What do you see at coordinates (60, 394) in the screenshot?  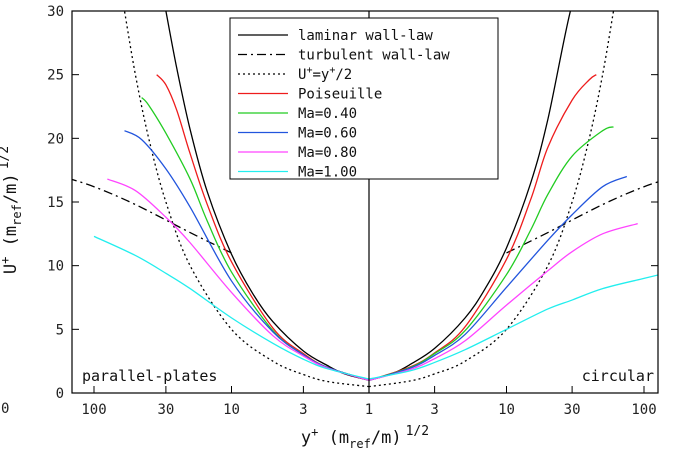 I see `y-tick-label-0: 0` at bounding box center [60, 394].